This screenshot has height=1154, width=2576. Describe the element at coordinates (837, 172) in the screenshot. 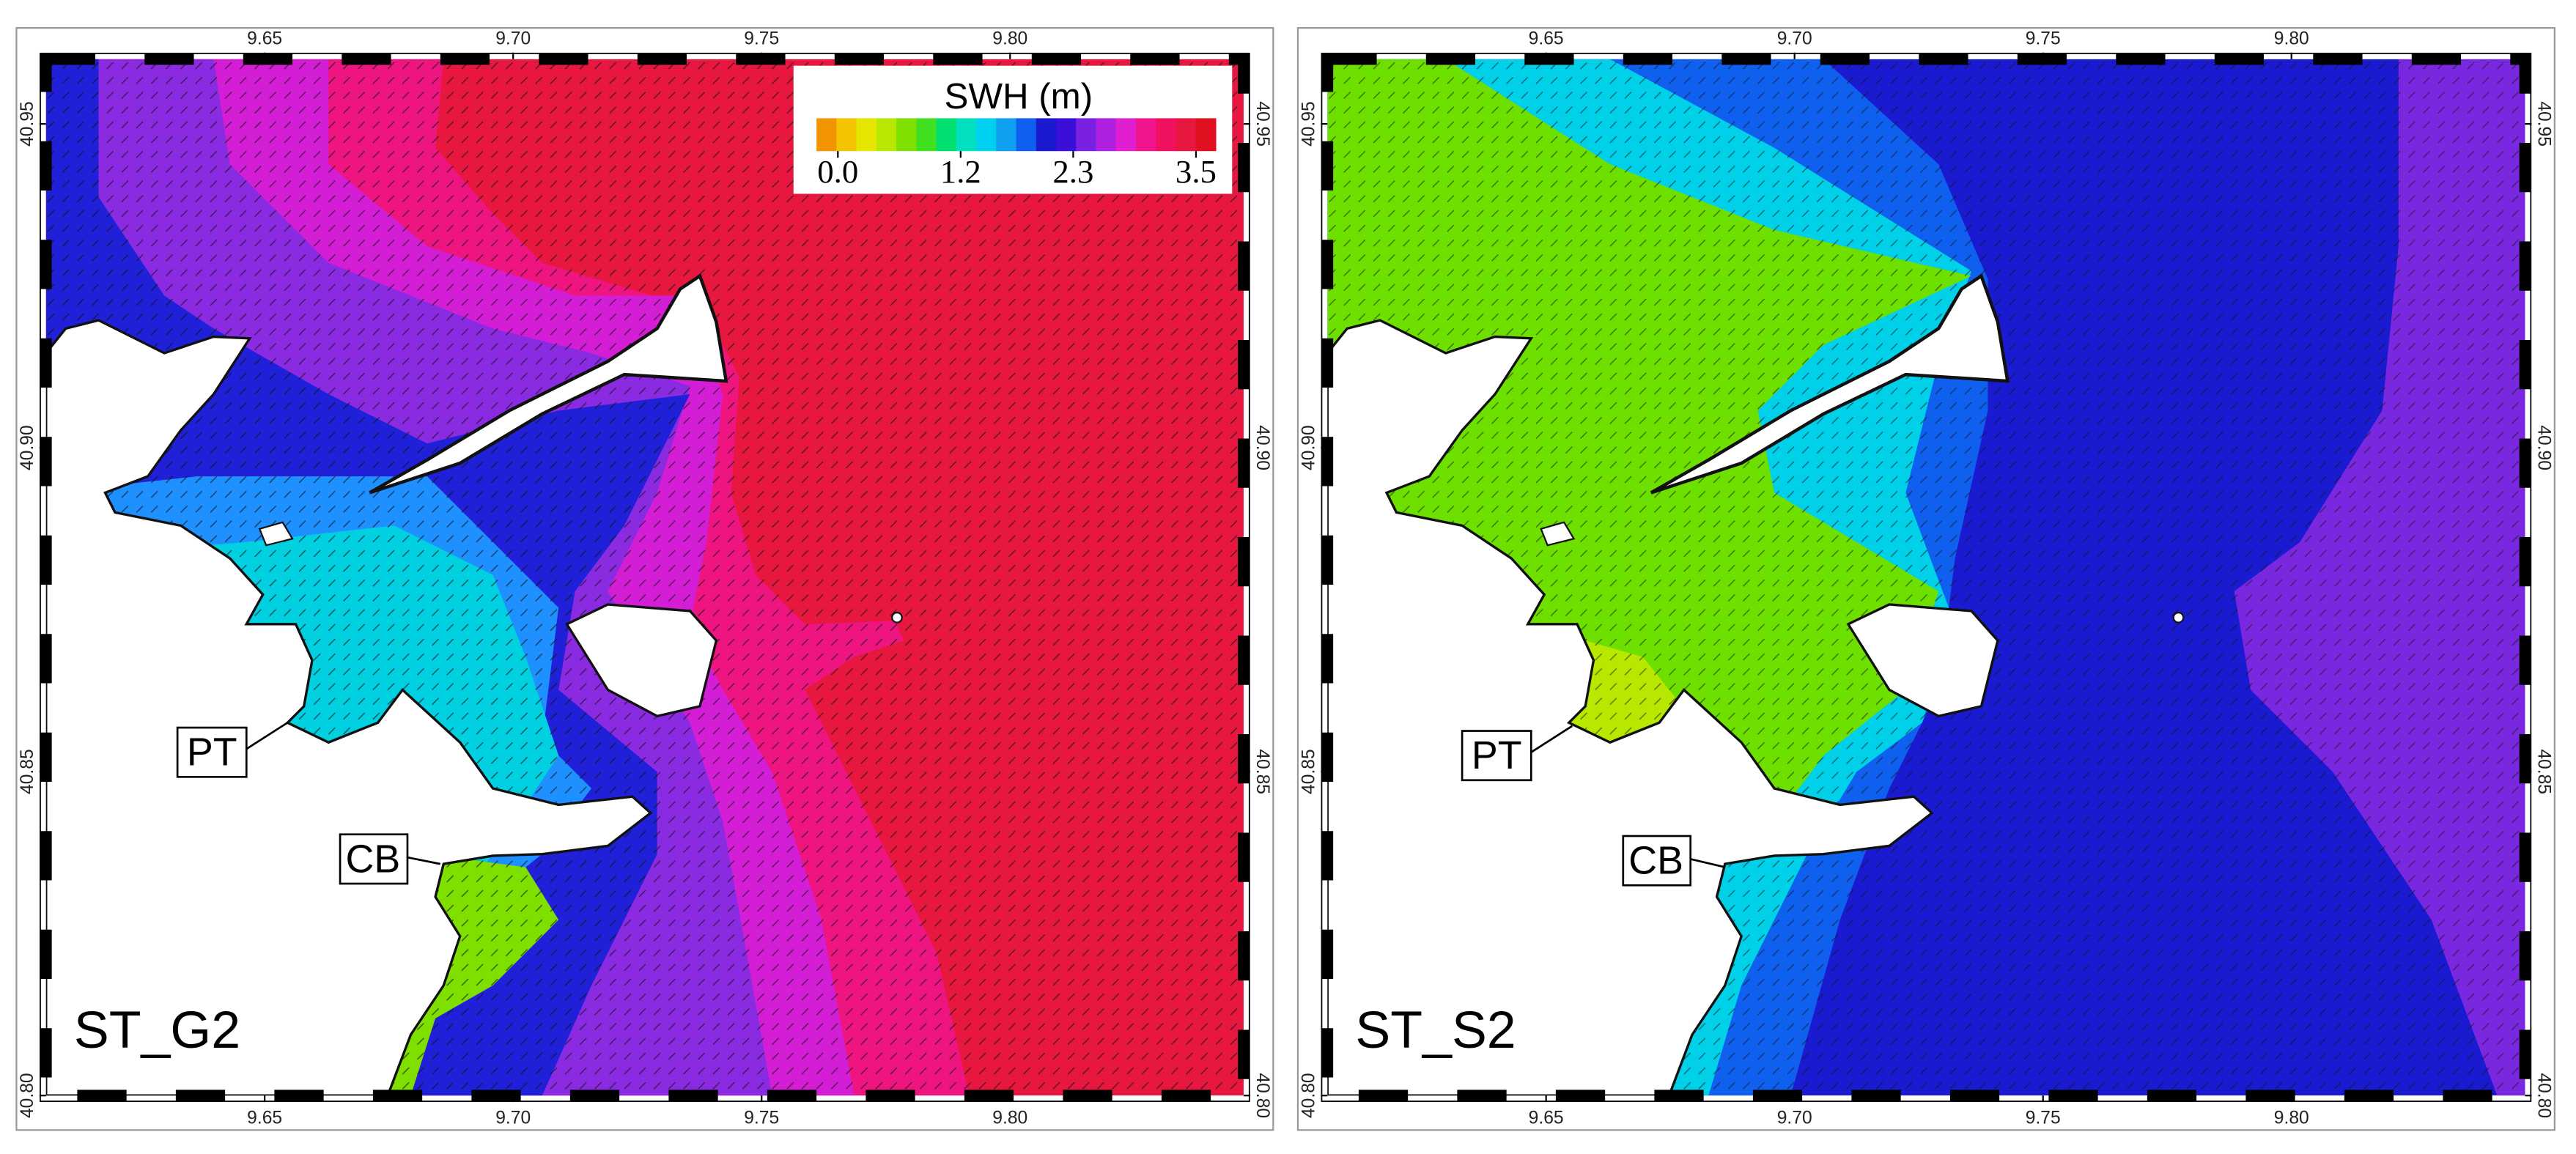

I see `colorbar-tick-label: 0.0` at that location.